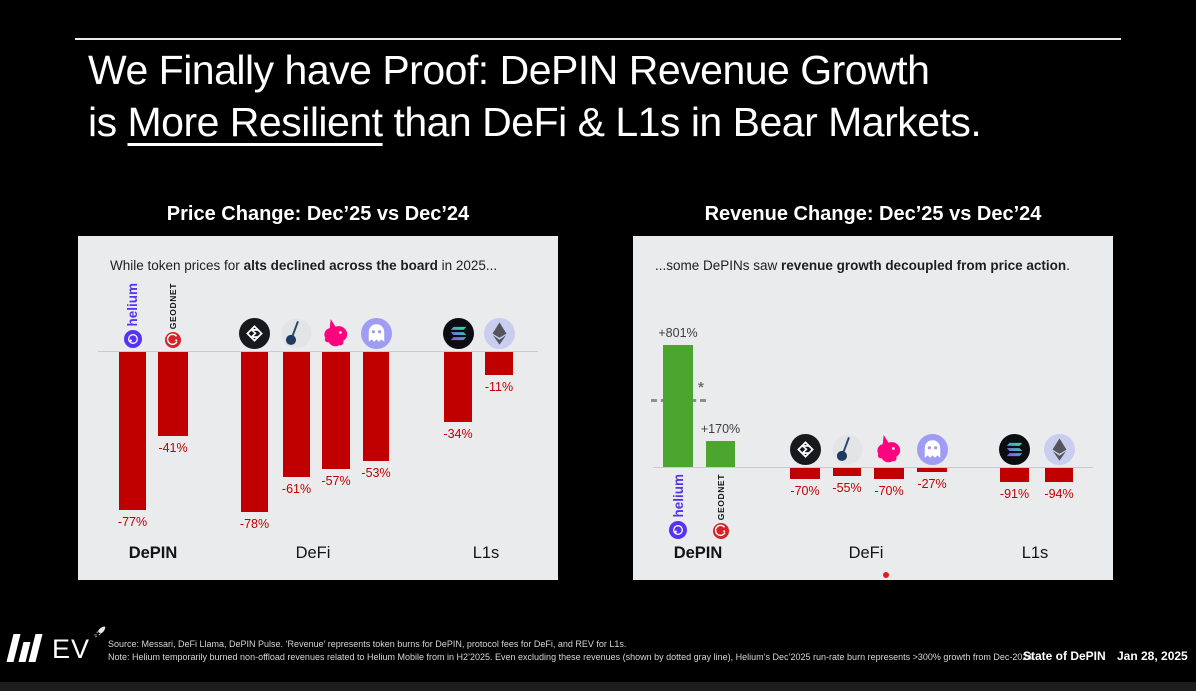  Describe the element at coordinates (177, 265) in the screenshot. I see `price-subtitle-pre: While token prices for` at that location.